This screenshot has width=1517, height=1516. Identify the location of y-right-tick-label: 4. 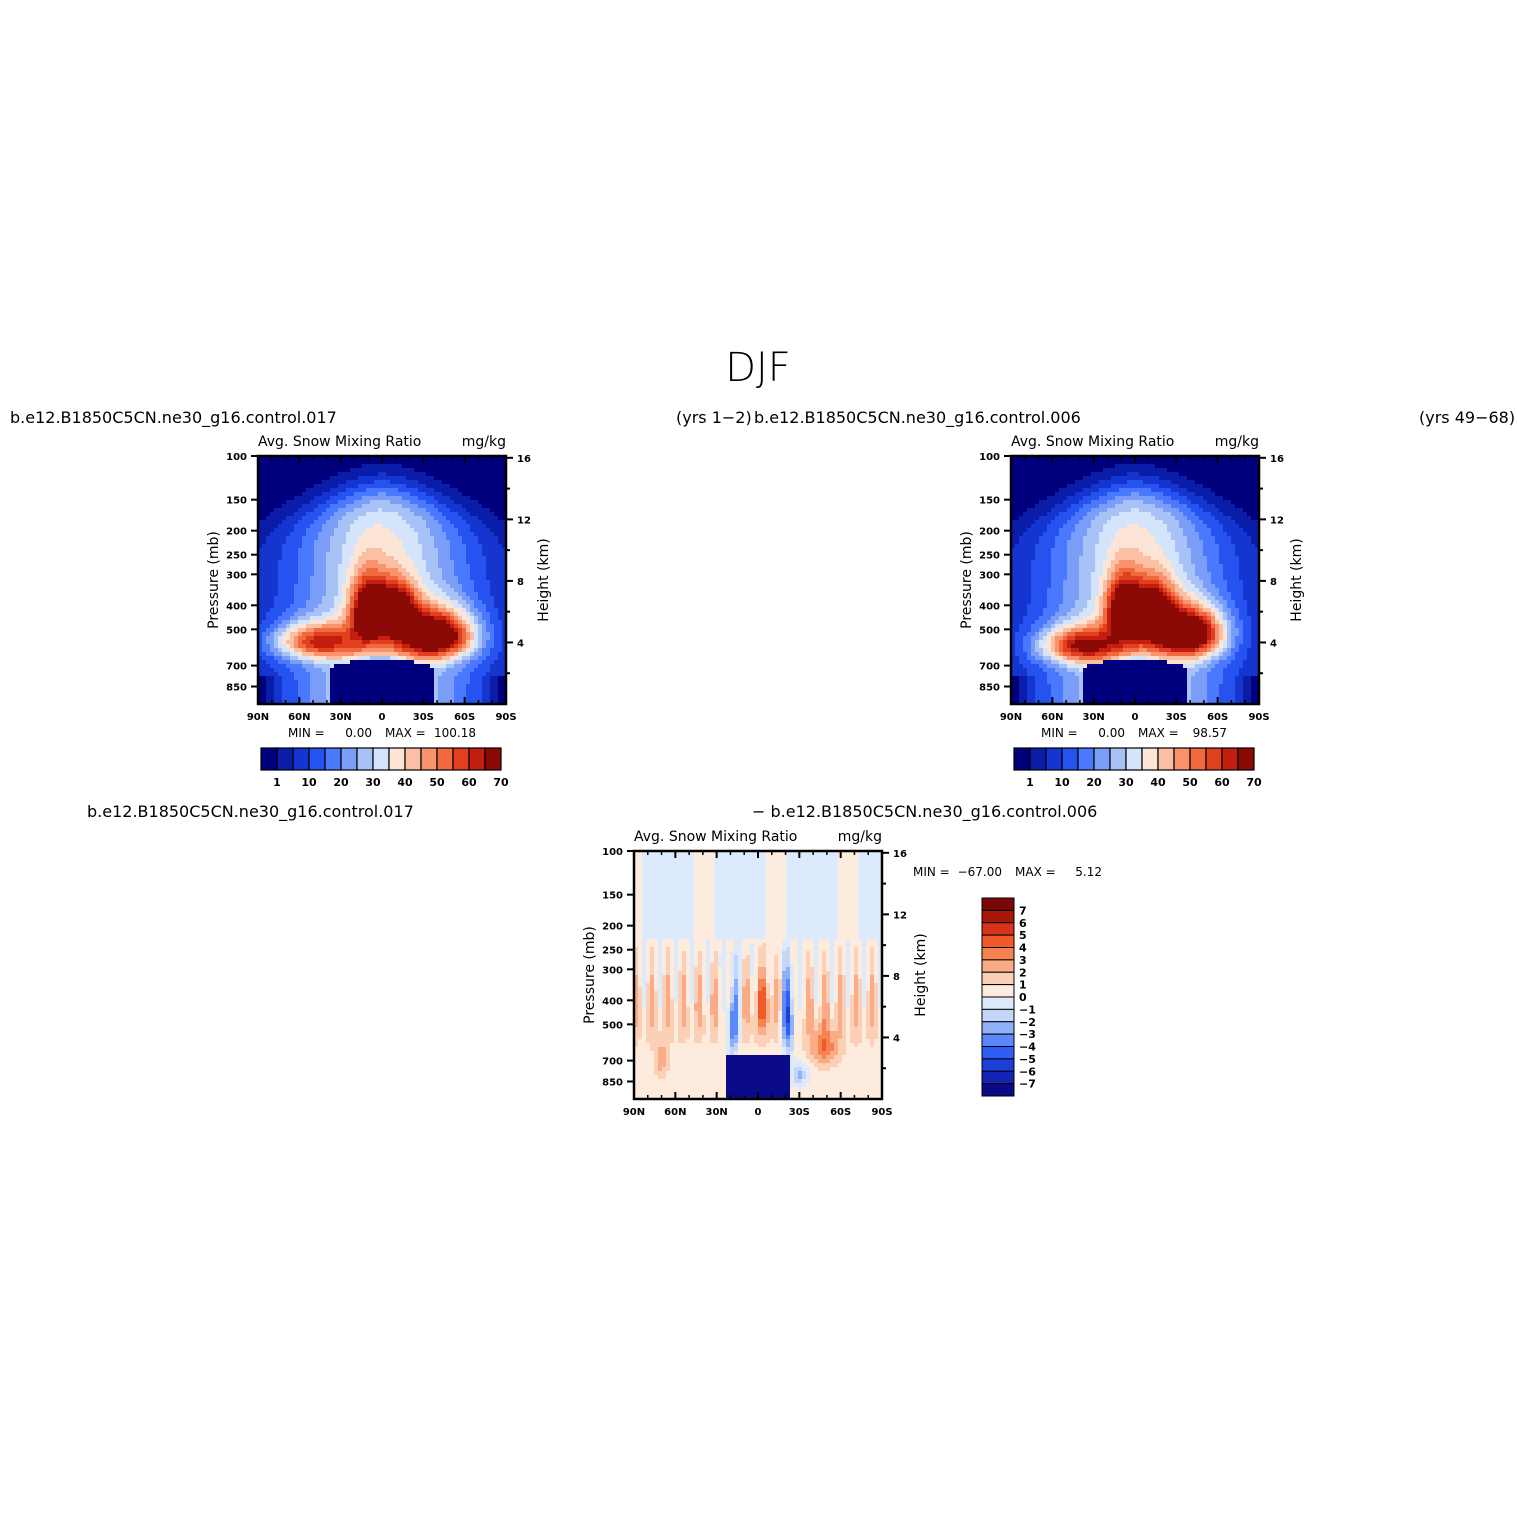
(520, 643).